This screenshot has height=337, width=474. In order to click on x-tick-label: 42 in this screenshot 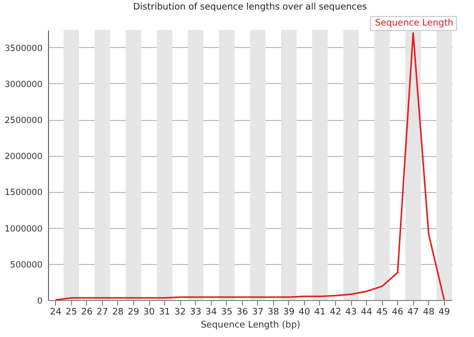, I will do `click(336, 313)`.